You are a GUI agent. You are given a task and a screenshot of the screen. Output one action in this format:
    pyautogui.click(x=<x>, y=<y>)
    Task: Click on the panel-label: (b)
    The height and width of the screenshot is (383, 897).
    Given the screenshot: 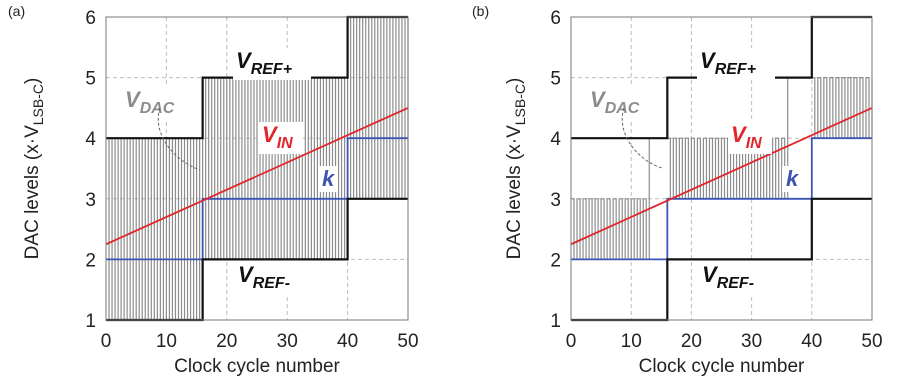 What is the action you would take?
    pyautogui.click(x=480, y=11)
    